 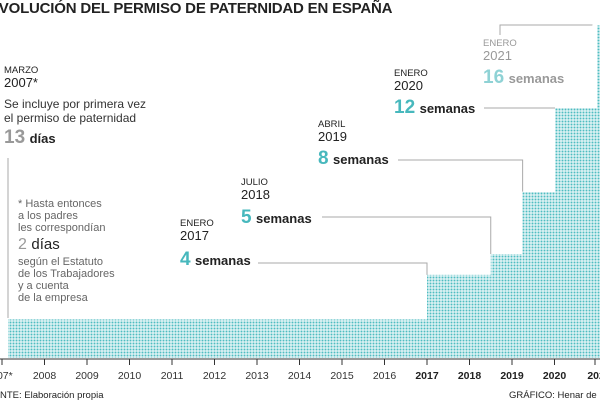 I want to click on footnote-line: * Hasta entonces, so click(x=60, y=204).